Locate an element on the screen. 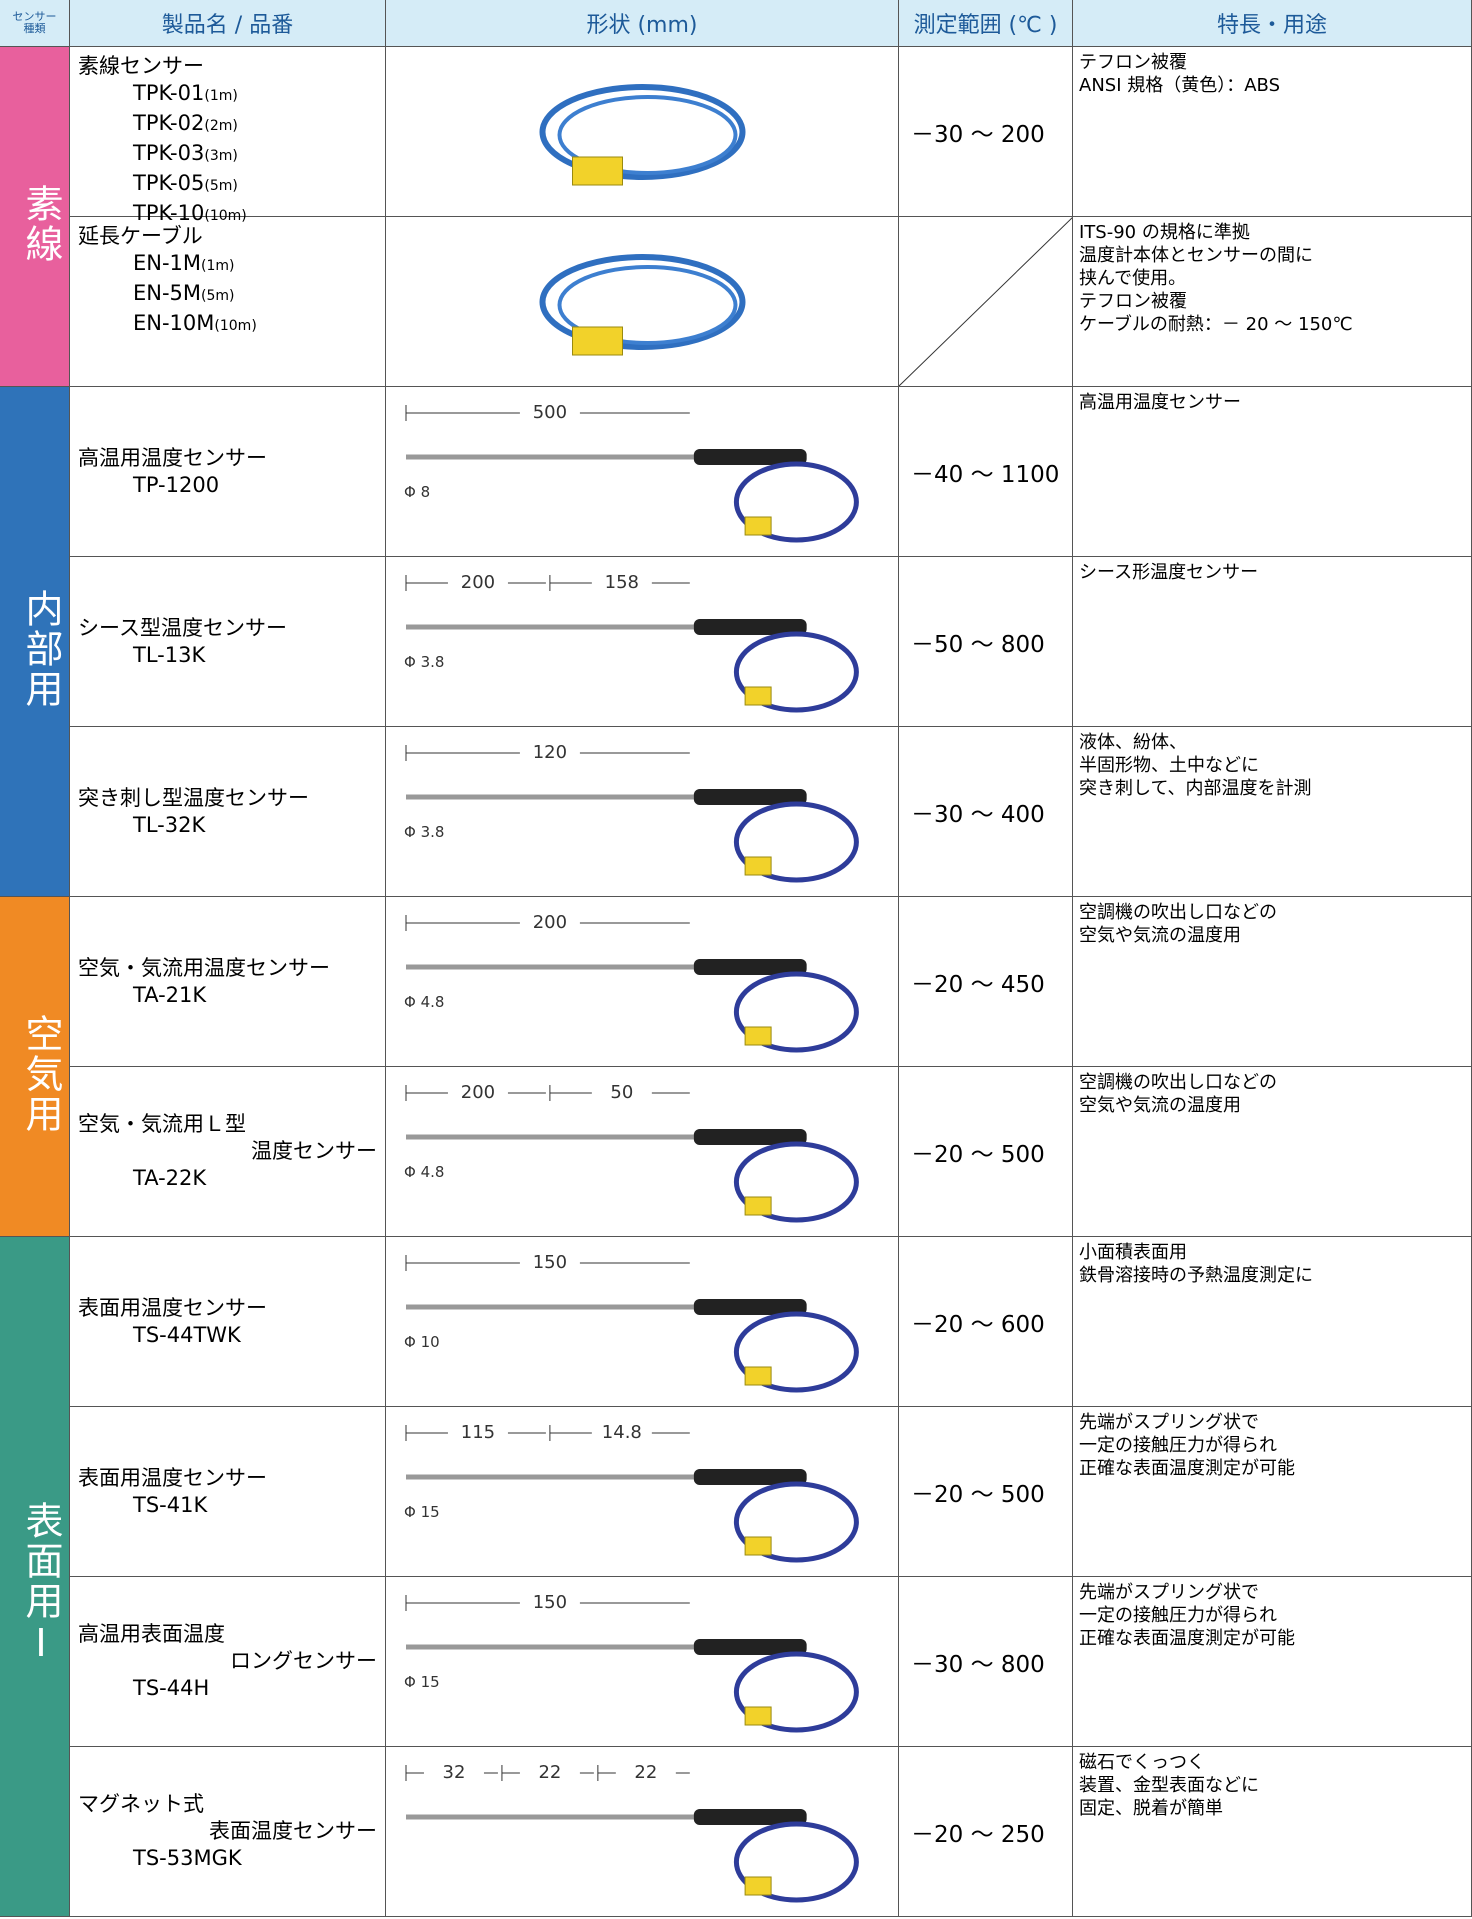 The height and width of the screenshot is (1919, 1472). category-label: 内部用 is located at coordinates (35, 642).